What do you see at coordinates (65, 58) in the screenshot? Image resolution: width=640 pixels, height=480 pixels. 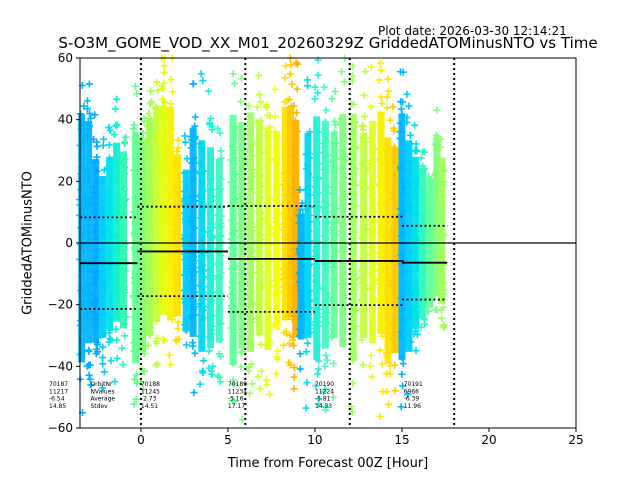 I see `y-tick-label: 60` at bounding box center [65, 58].